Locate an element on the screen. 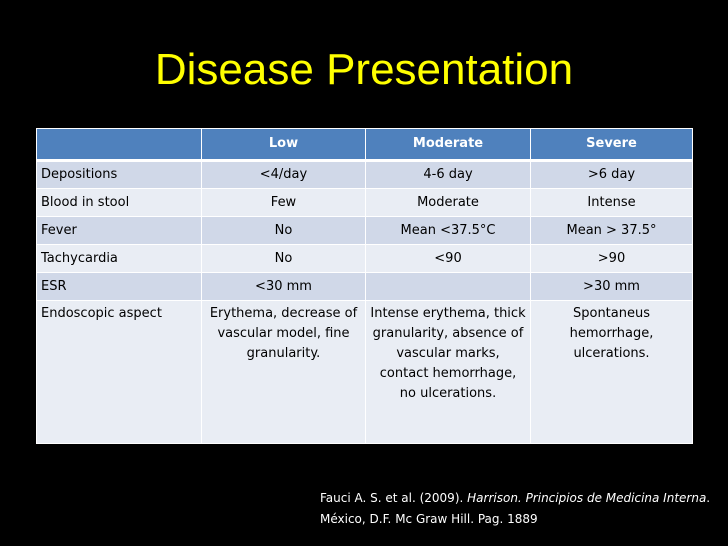 The height and width of the screenshot is (546, 728). reference-authors: Fauci A. S. et al. (2009). is located at coordinates (392, 498).